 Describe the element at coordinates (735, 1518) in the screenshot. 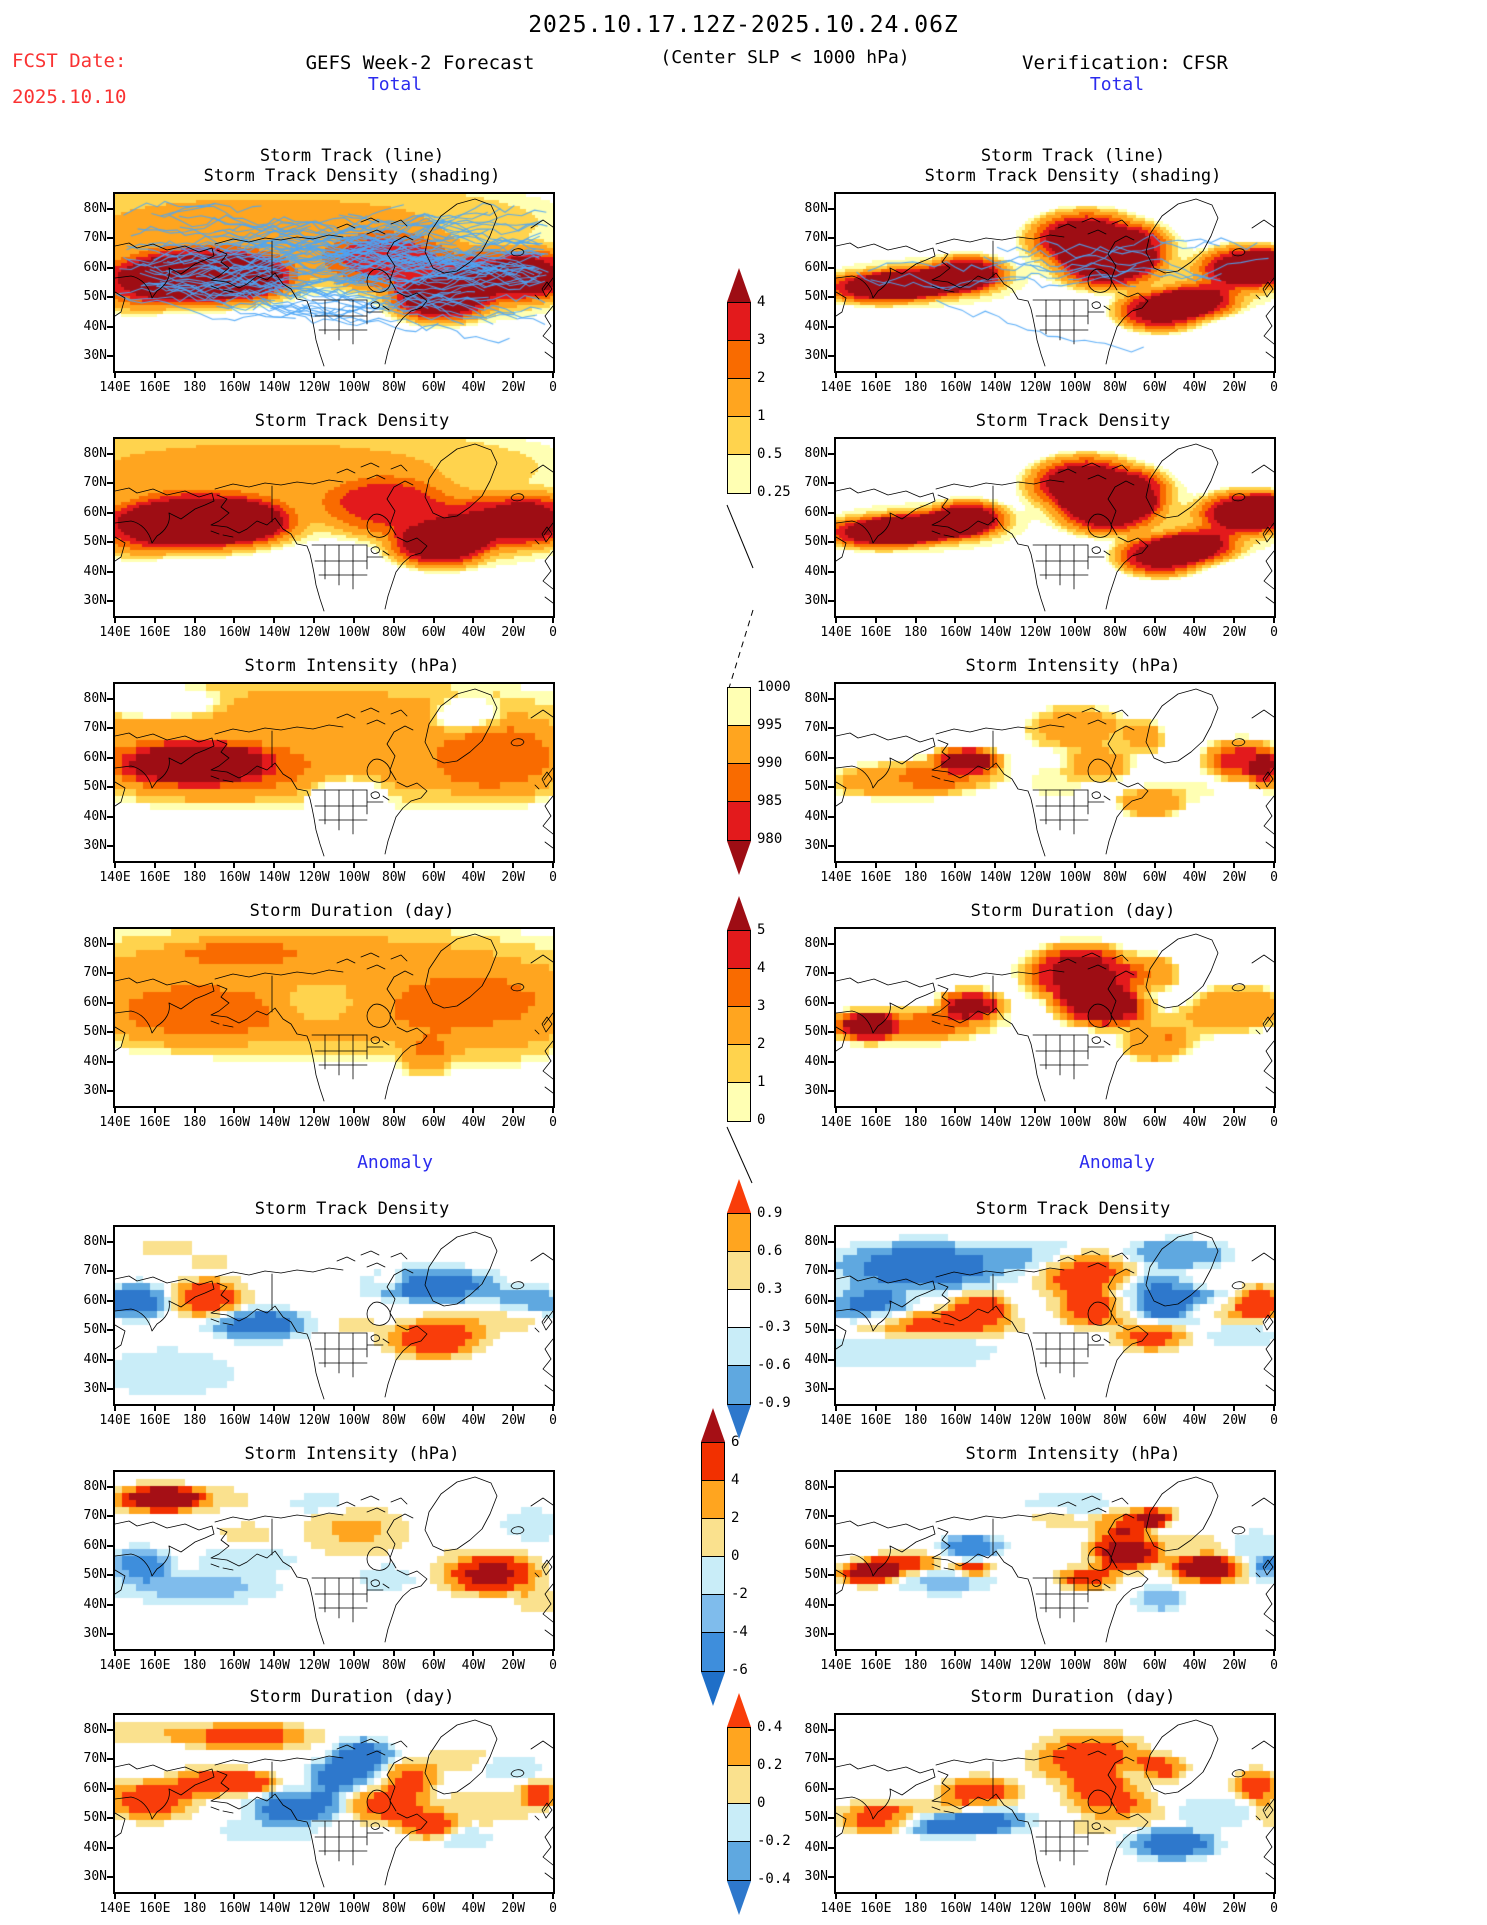

I see `colorbar-tick-label: 2` at that location.